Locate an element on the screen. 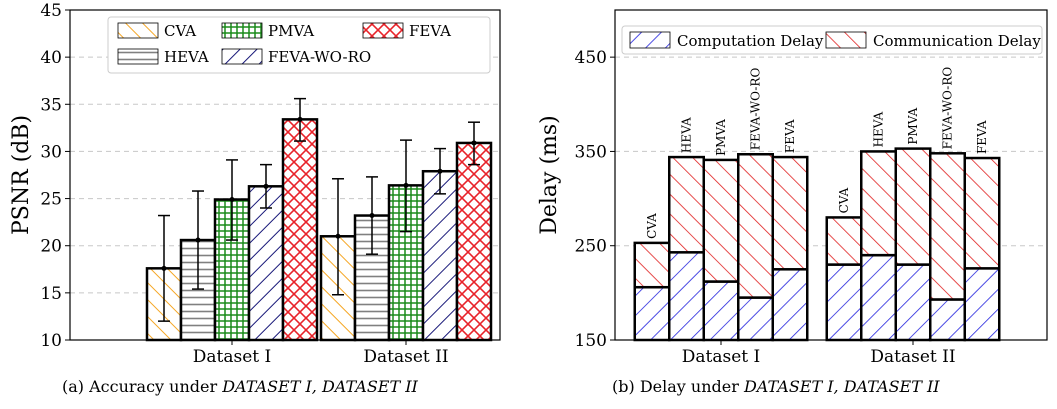 The image size is (1057, 409). legend: Computation Delay Communication Delay is located at coordinates (832, 40).